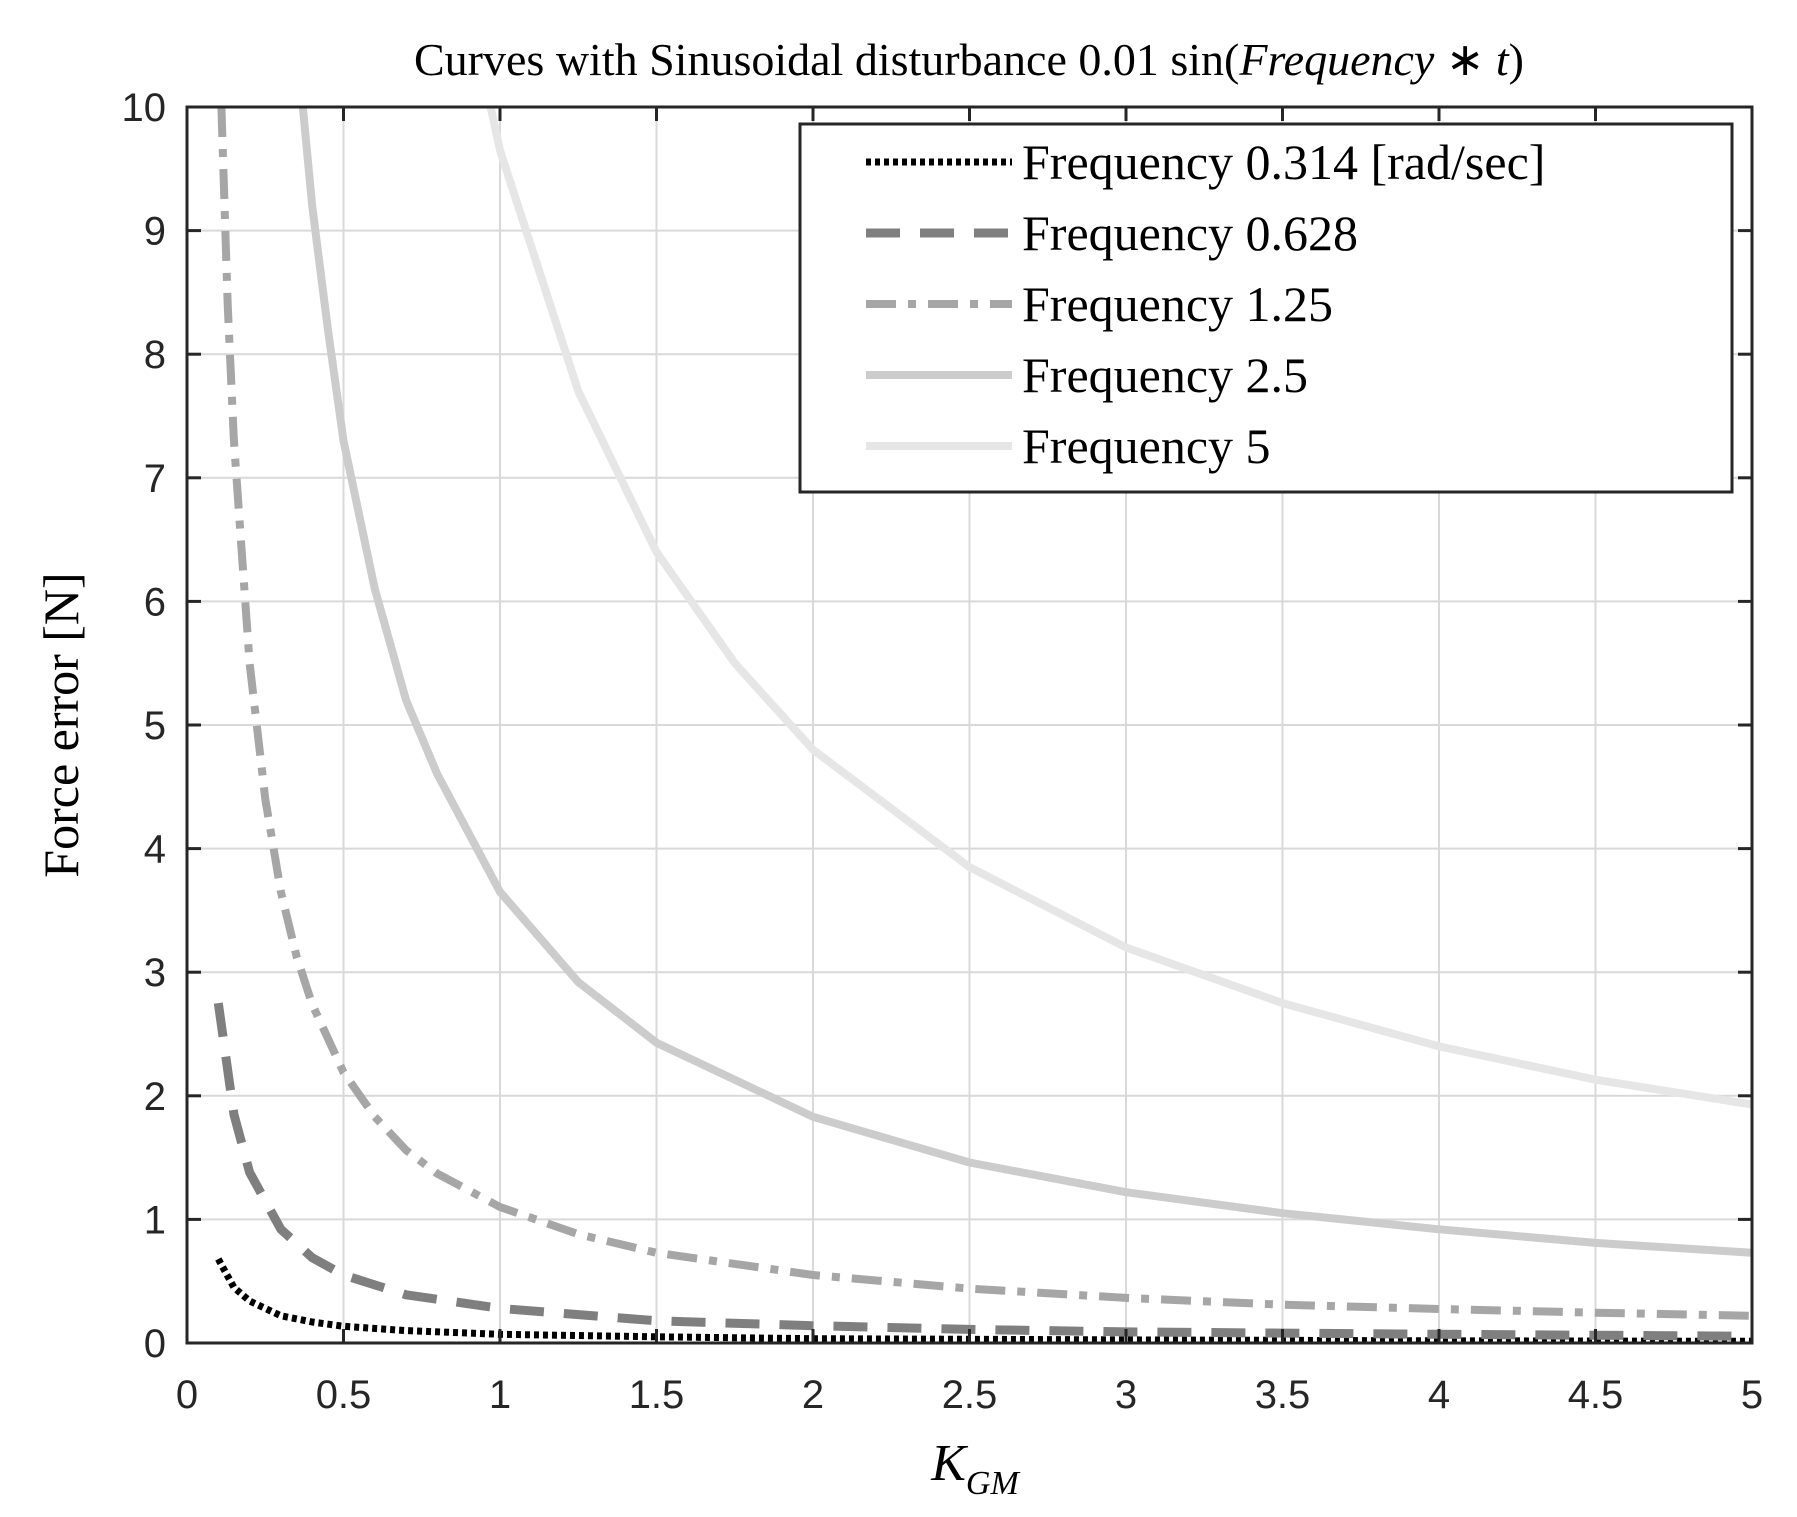 The height and width of the screenshot is (1517, 1797). Describe the element at coordinates (1465, 59) in the screenshot. I see `chart-title-operator: ∗` at that location.